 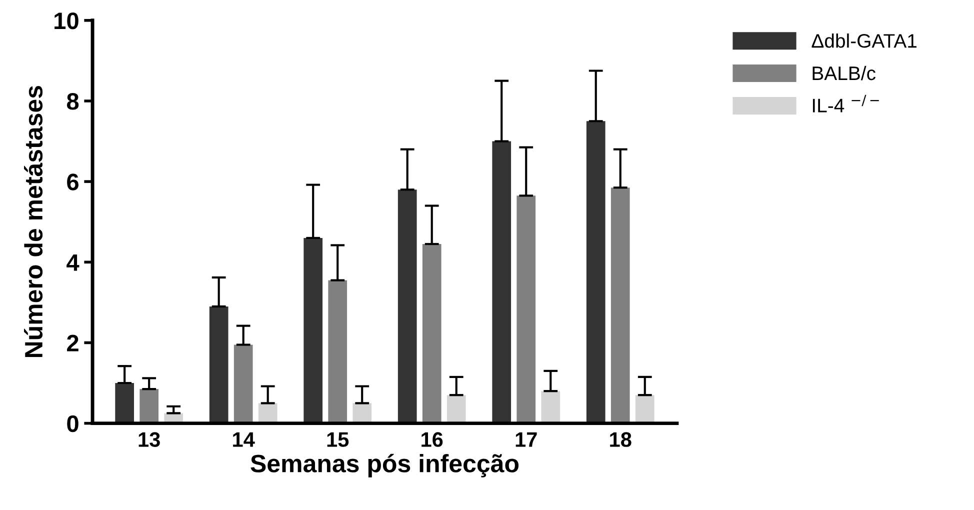 What do you see at coordinates (72, 343) in the screenshot?
I see `y-tick-label: 2` at bounding box center [72, 343].